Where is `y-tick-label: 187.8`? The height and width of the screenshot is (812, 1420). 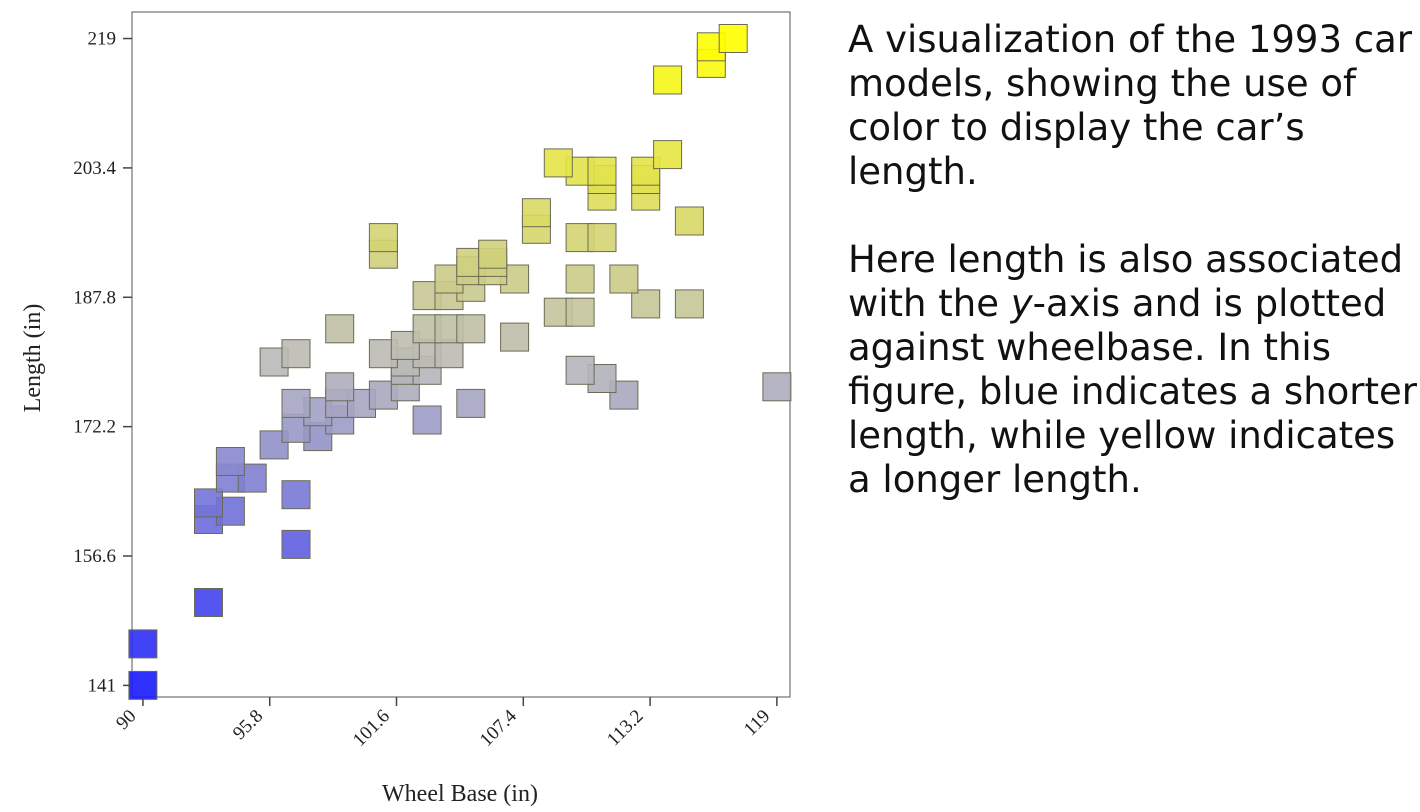 y-tick-label: 187.8 is located at coordinates (94, 297).